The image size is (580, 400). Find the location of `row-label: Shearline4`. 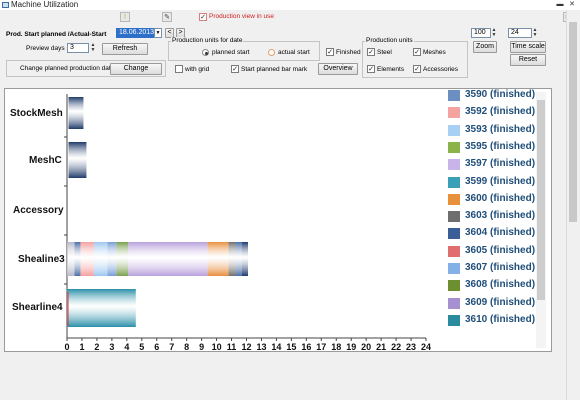

row-label: Shearline4 is located at coordinates (37, 307).